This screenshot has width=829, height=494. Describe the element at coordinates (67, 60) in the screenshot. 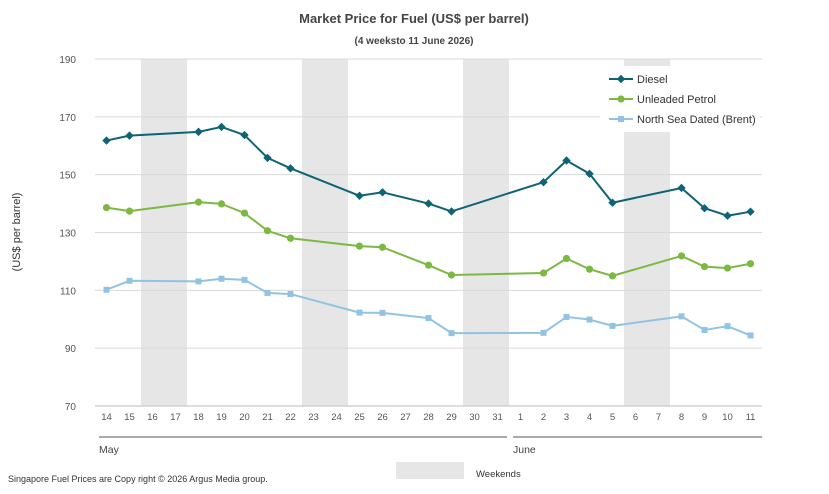

I see `y-tick-label-190: 190` at that location.